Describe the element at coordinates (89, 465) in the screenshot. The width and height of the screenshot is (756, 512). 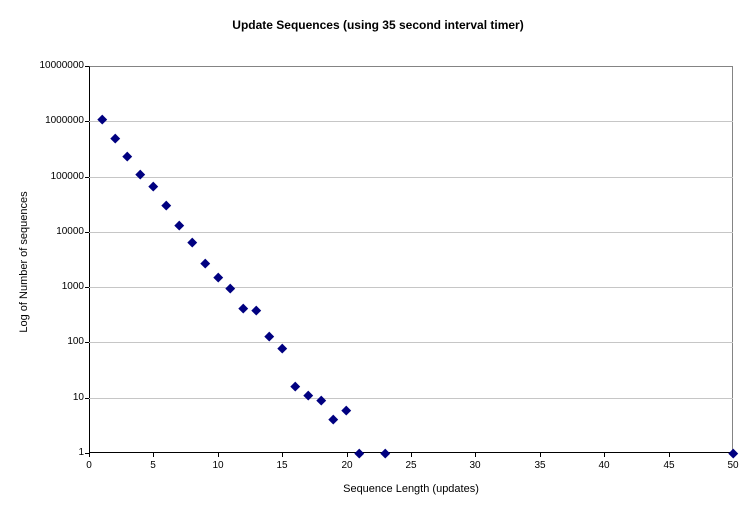
I see `x-tick-label: 0` at that location.